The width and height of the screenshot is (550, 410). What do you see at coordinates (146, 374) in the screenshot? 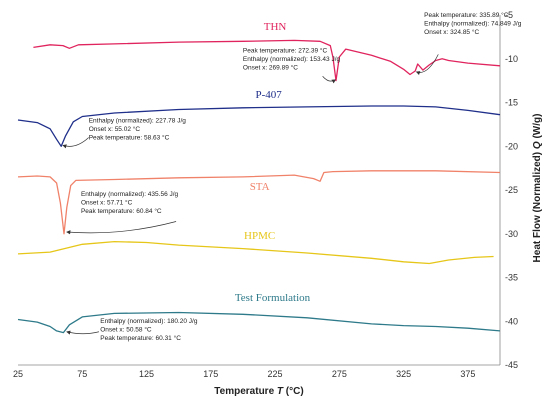
I see `x-tick-label: 125` at bounding box center [146, 374].